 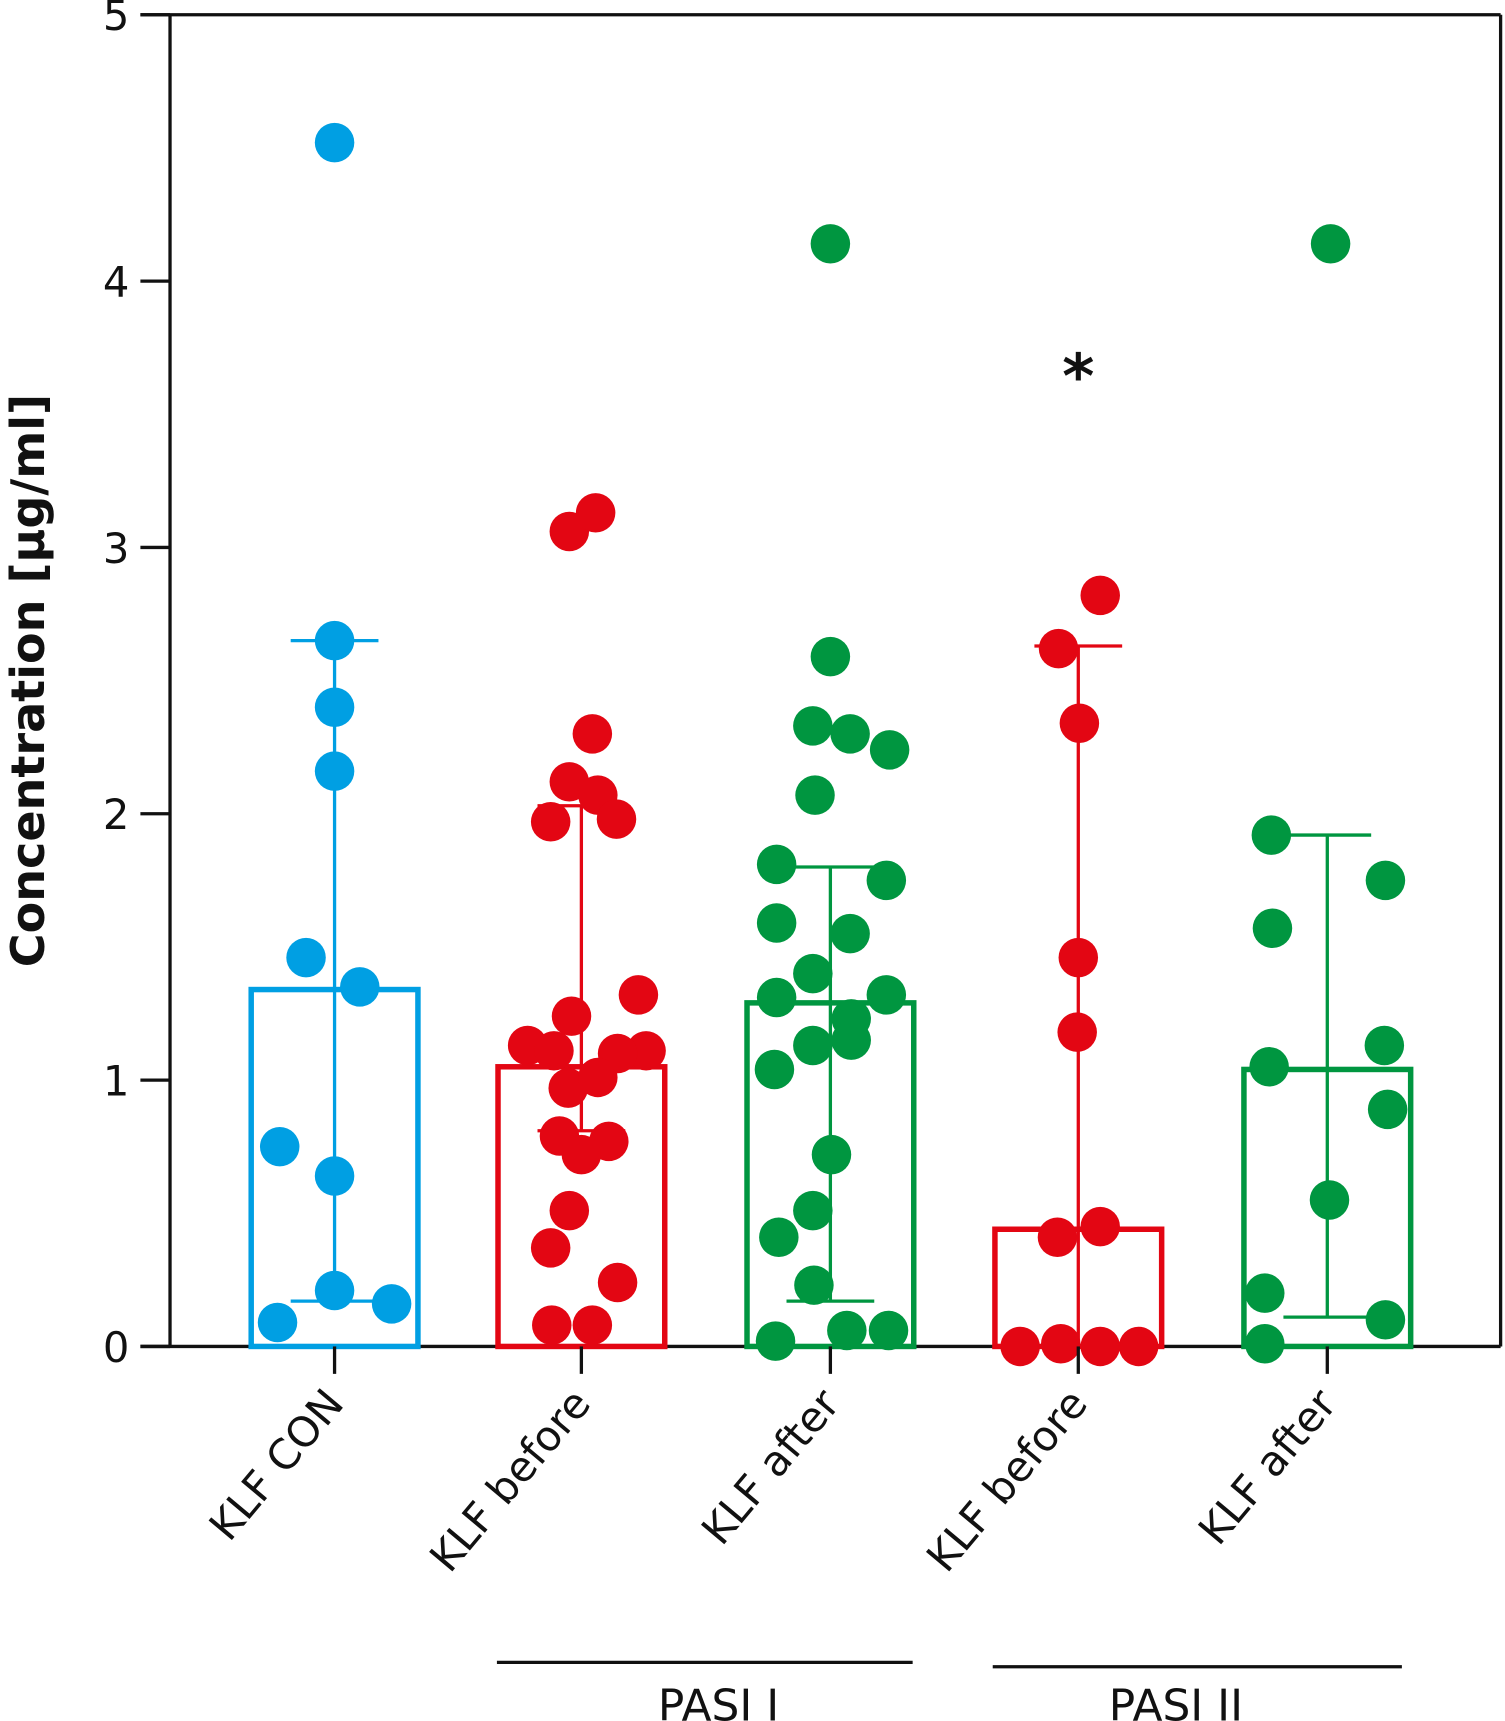 What do you see at coordinates (276, 1465) in the screenshot?
I see `x-tick-label: KLF CON` at bounding box center [276, 1465].